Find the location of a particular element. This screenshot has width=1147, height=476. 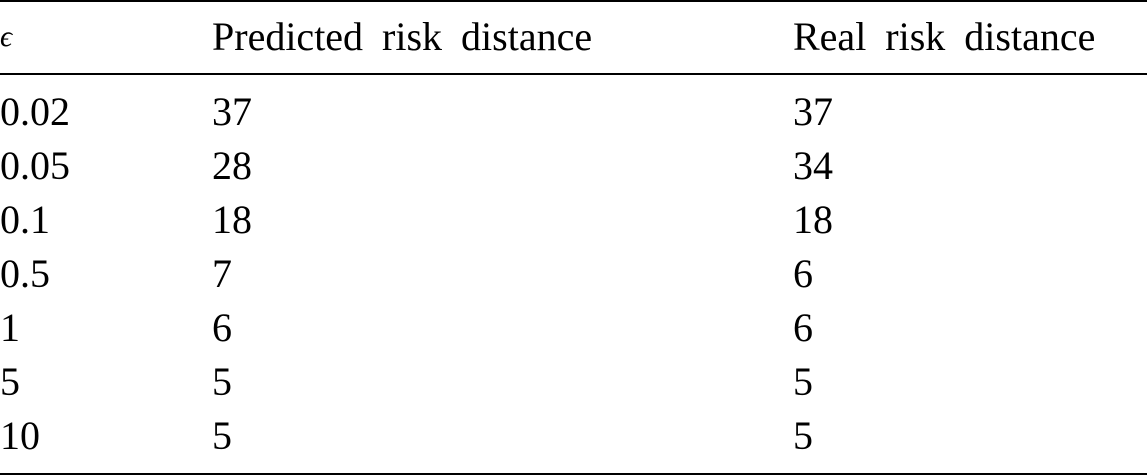

header-cell: ϵ is located at coordinates (6, 36).